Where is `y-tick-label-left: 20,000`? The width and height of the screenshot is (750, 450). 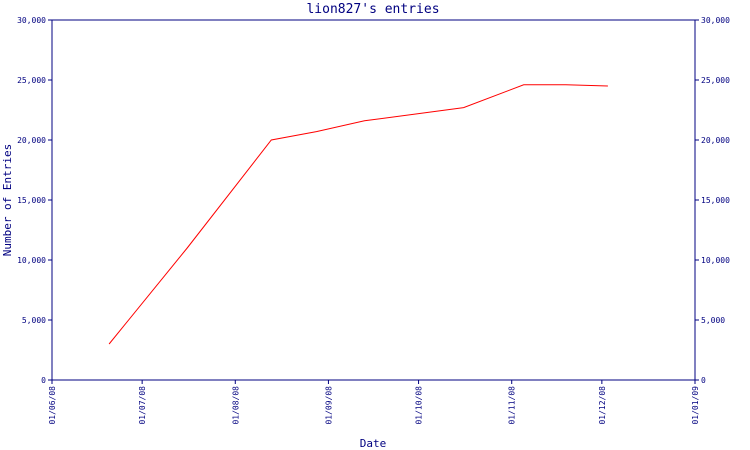
y-tick-label-left: 20,000 is located at coordinates (31, 140).